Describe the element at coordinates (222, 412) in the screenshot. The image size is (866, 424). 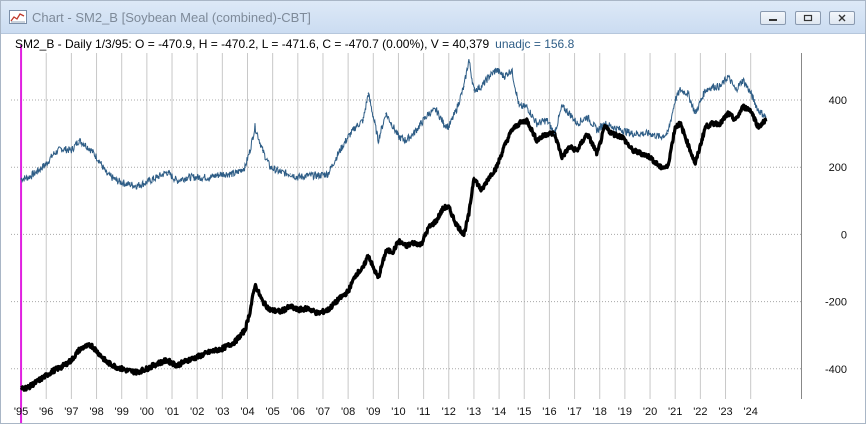
I see `x-tick-label: '03` at that location.